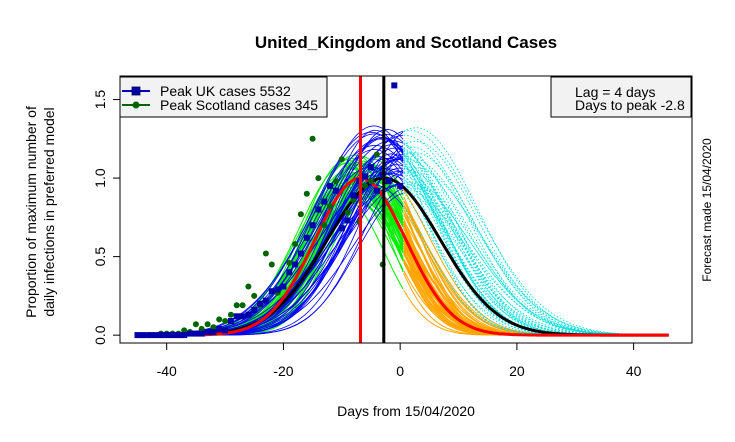 This screenshot has width=735, height=442. I want to click on x-tick-label: -40, so click(167, 371).